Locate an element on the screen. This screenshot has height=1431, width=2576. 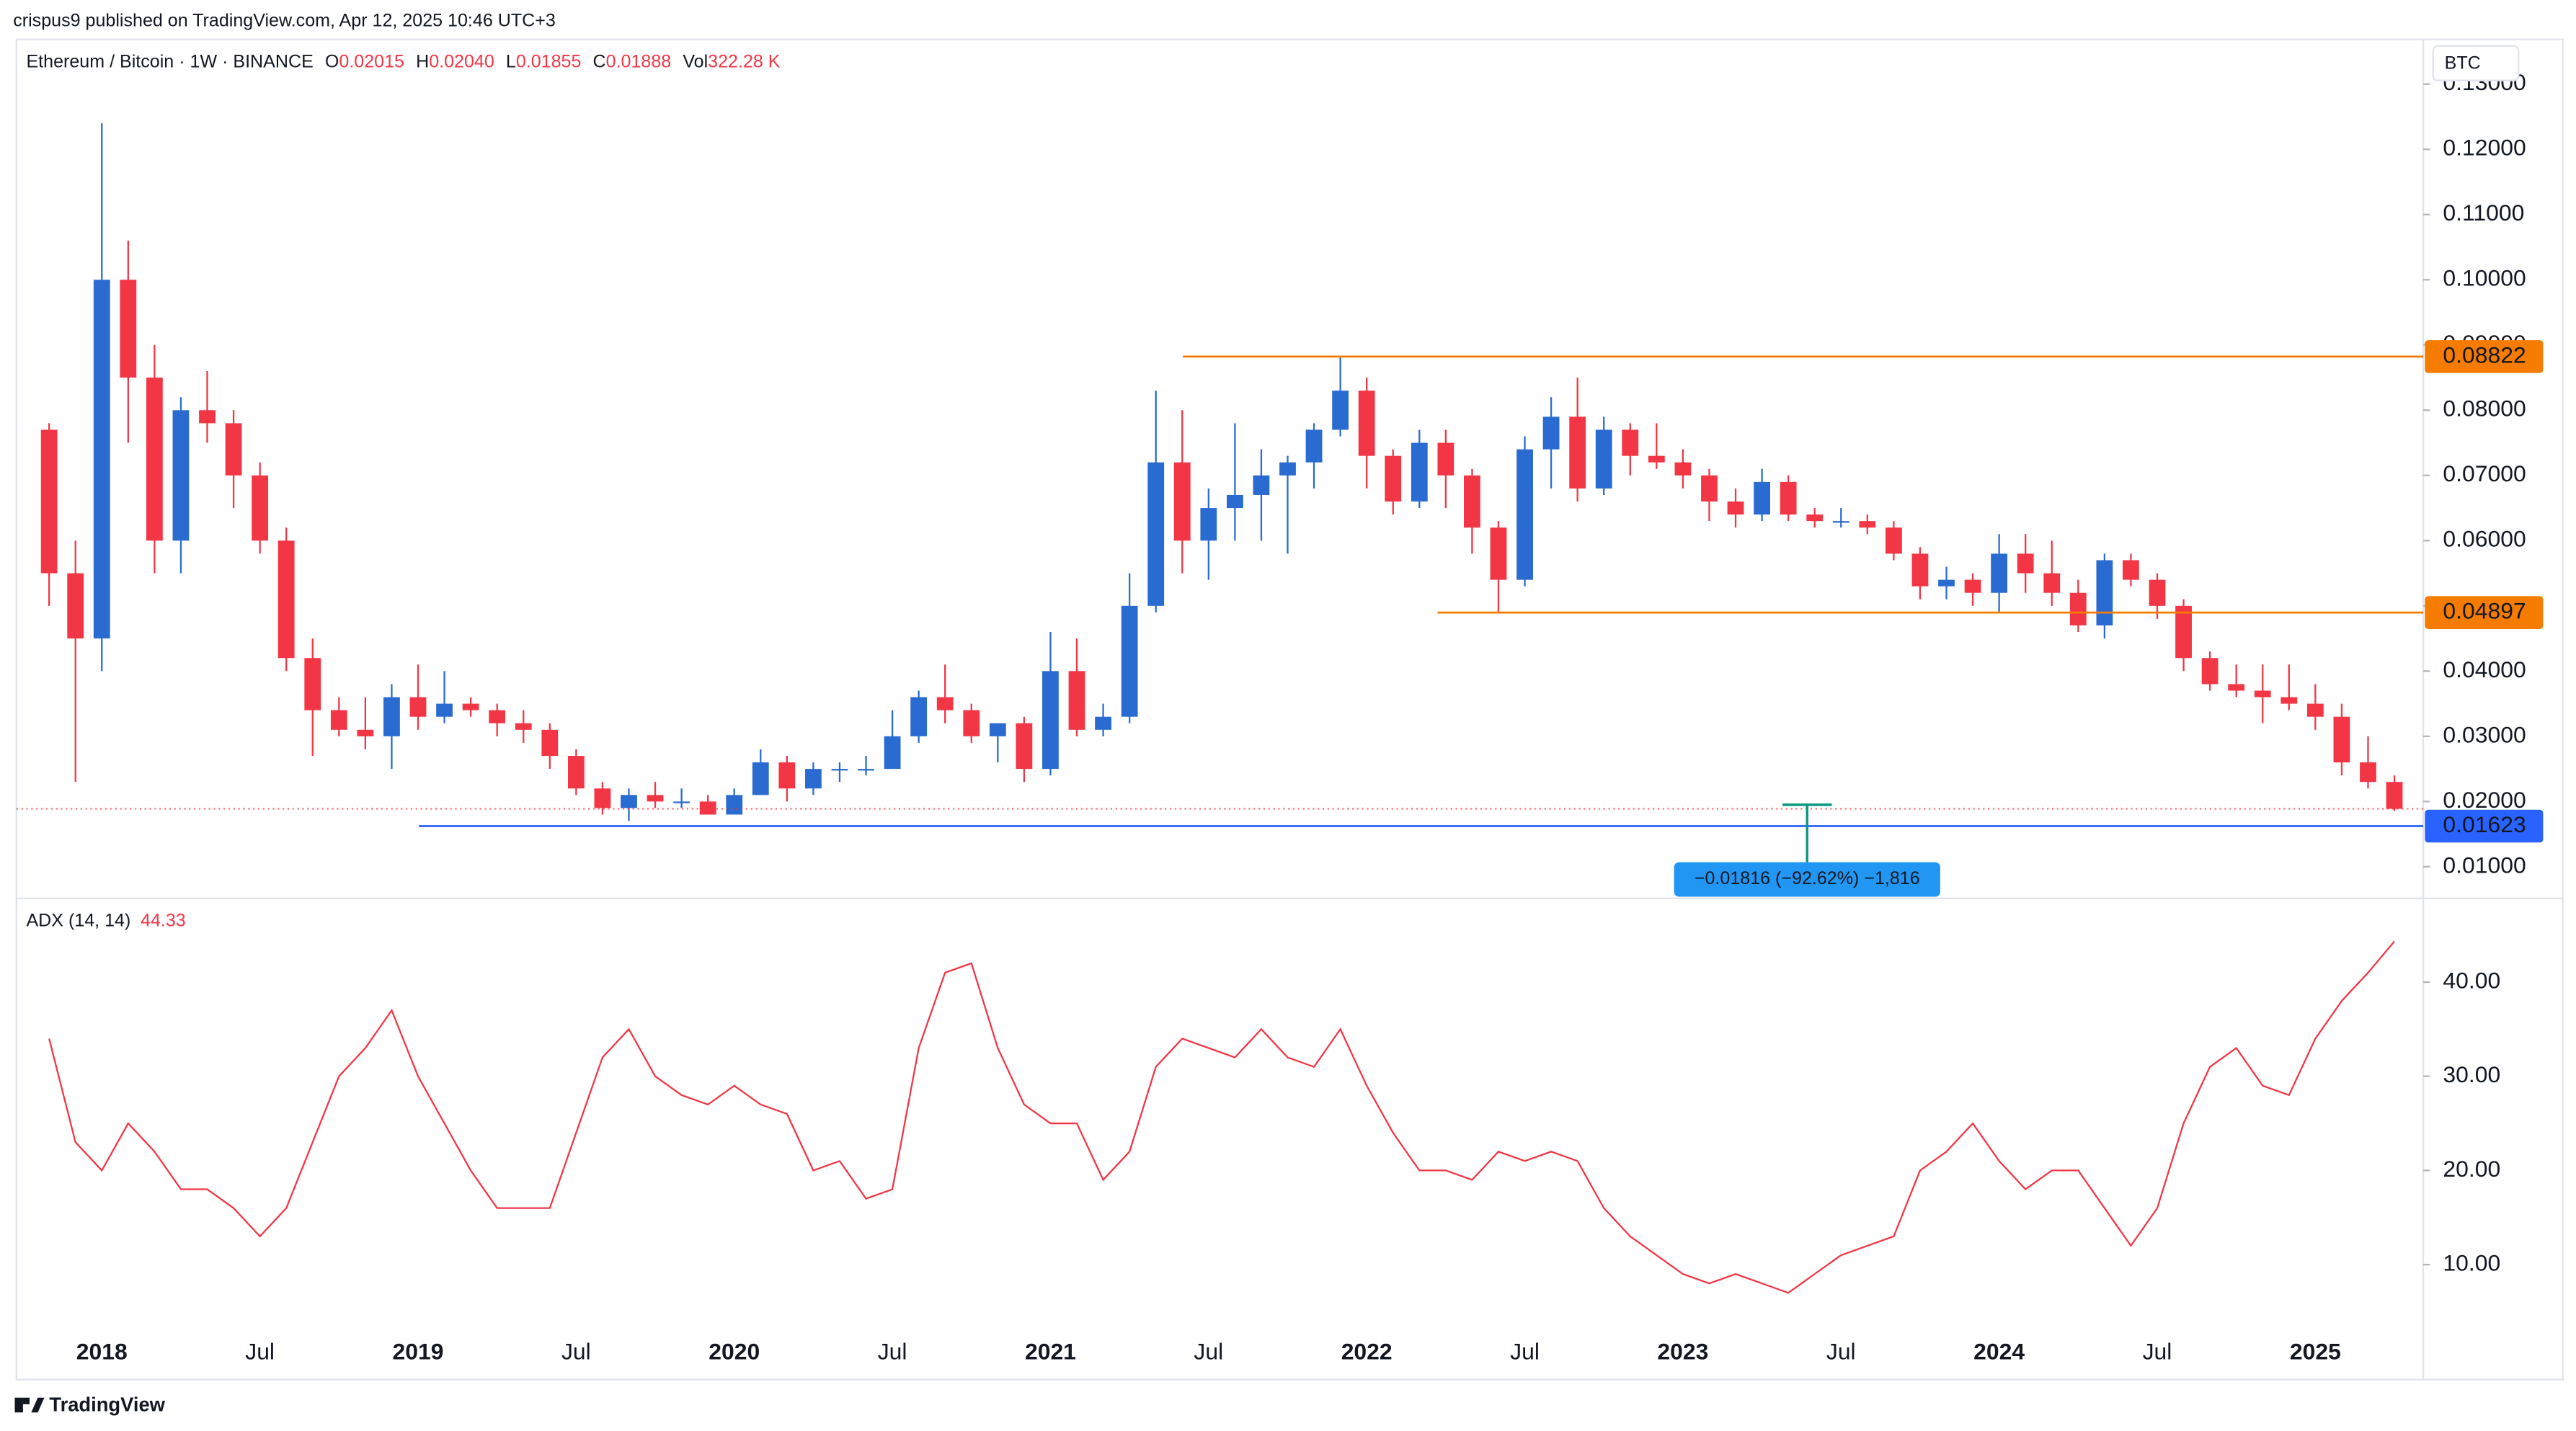
close-letter: C is located at coordinates (599, 61).